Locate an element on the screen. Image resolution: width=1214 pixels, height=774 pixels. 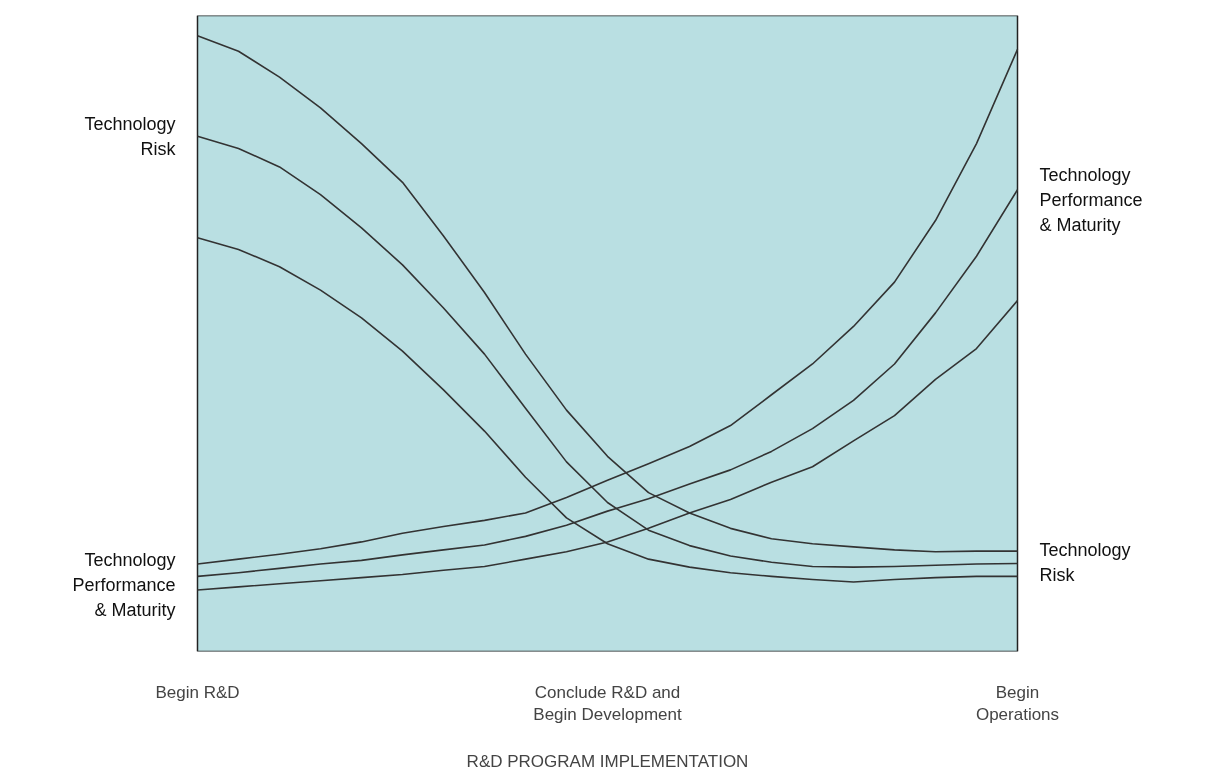
x-tick-label: Conclude R&D and Begin Development is located at coordinates (607, 703).